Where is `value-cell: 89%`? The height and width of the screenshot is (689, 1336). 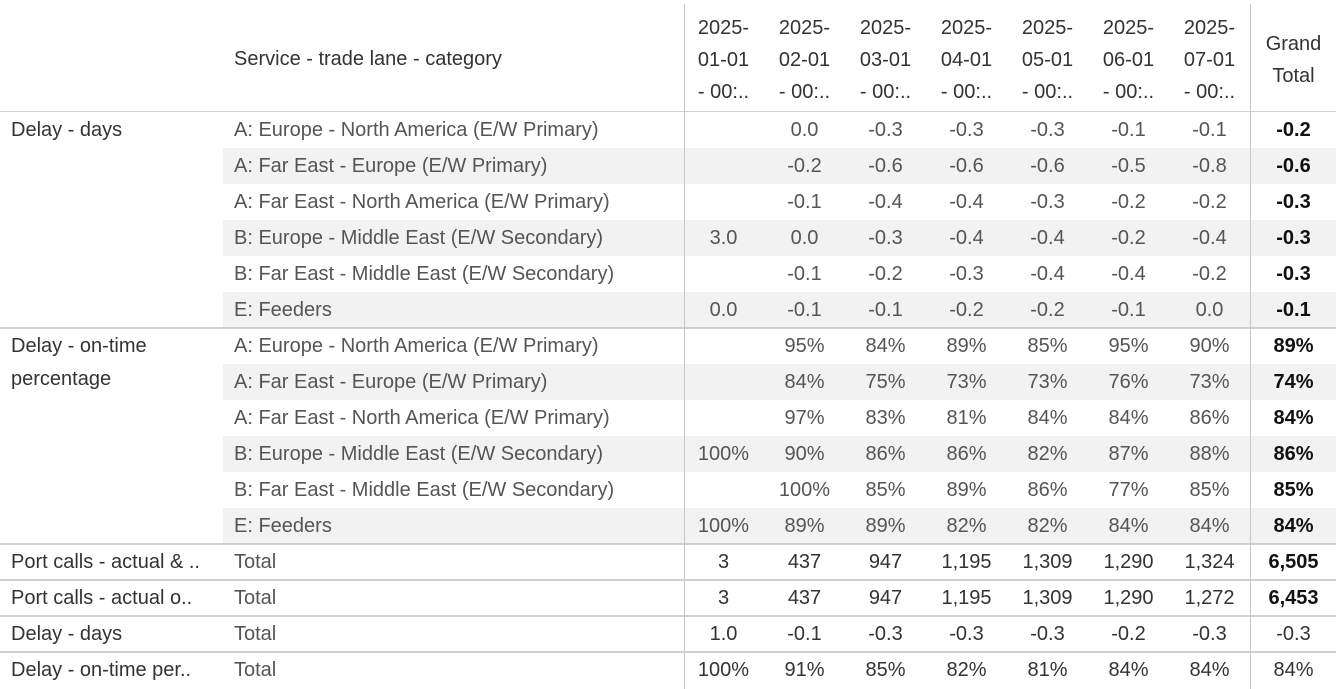 value-cell: 89% is located at coordinates (966, 346).